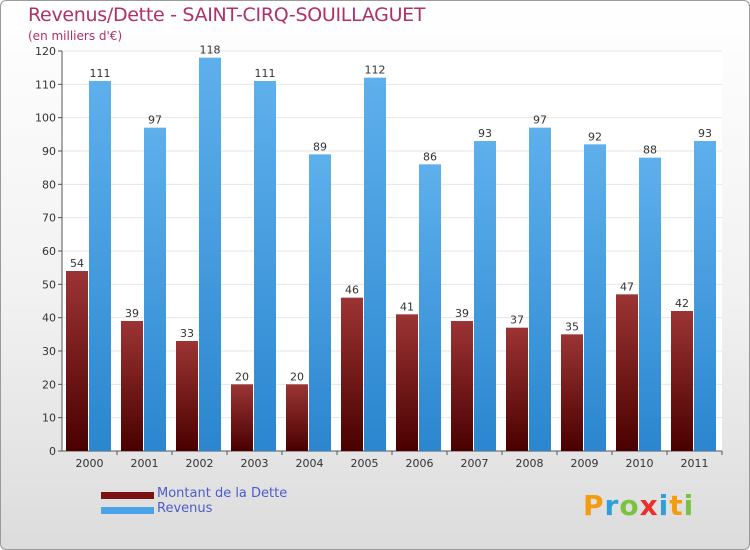 This screenshot has width=750, height=550. What do you see at coordinates (187, 333) in the screenshot?
I see `data-label: 33` at bounding box center [187, 333].